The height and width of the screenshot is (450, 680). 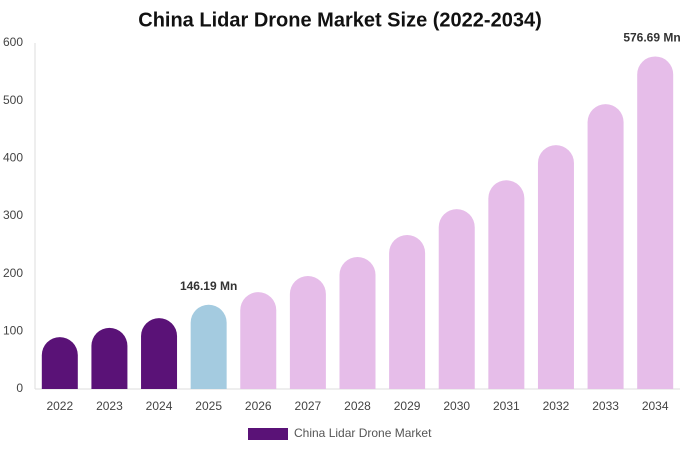 What do you see at coordinates (506, 406) in the screenshot?
I see `x-tick-label: 2031` at bounding box center [506, 406].